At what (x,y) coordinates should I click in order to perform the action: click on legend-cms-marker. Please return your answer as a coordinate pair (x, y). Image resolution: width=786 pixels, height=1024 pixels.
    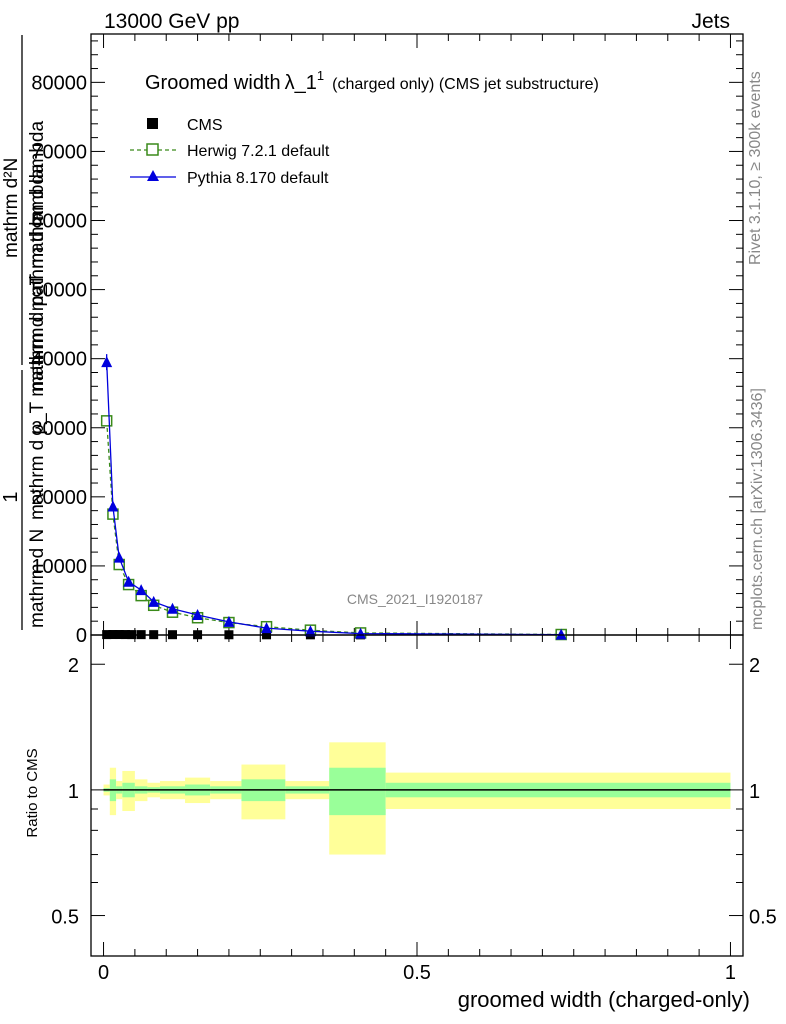
    Looking at the image, I should click on (152, 123).